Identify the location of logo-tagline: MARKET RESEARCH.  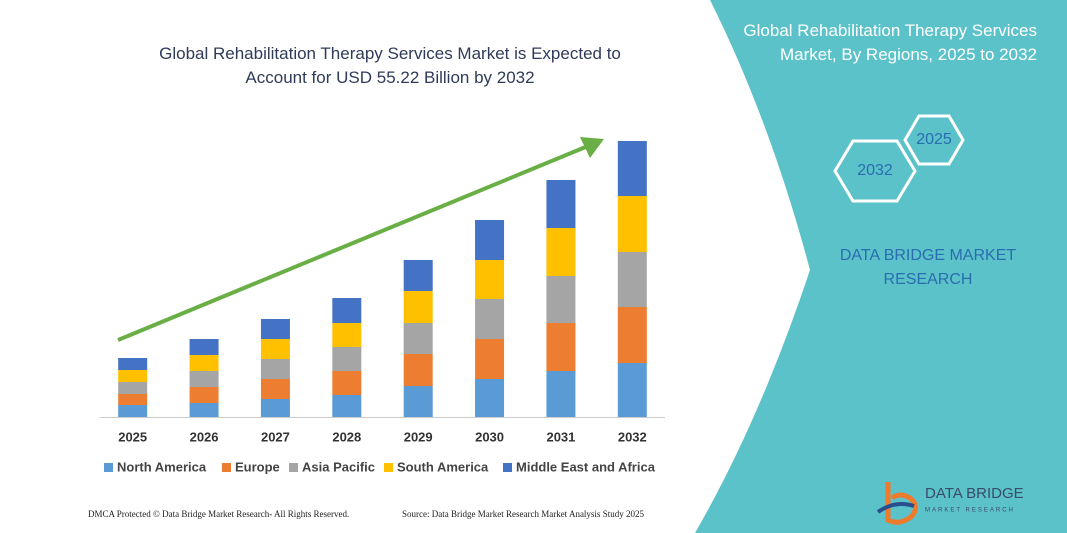
(970, 511).